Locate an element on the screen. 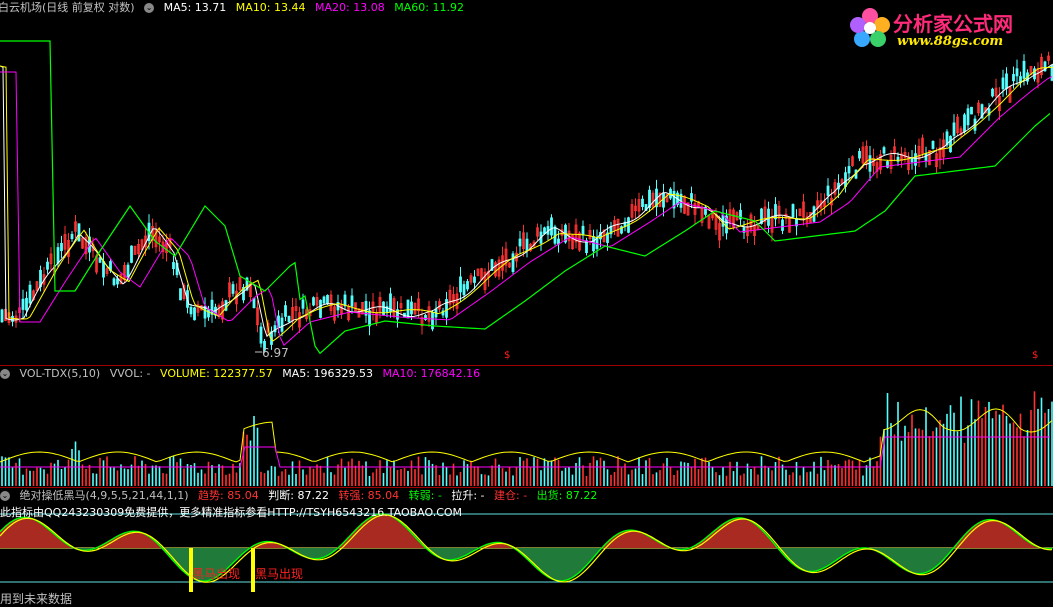 This screenshot has width=1053, height=607. vol-ma10-label: MA10: 176842.16 is located at coordinates (431, 373).